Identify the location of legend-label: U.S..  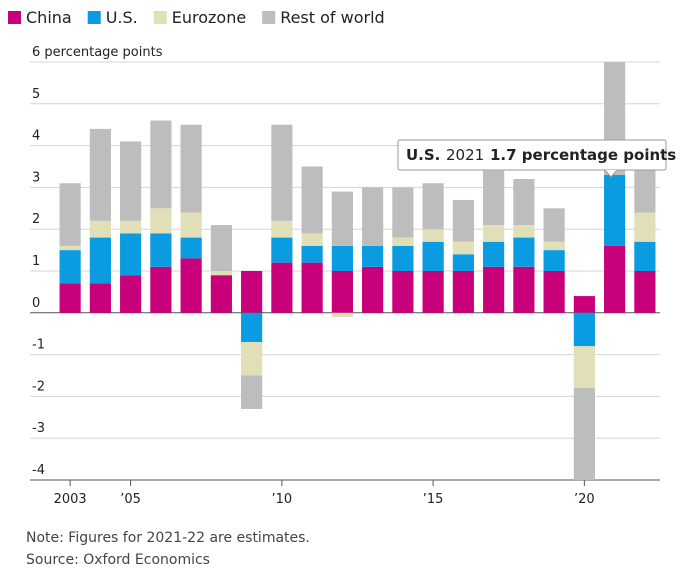
(122, 17).